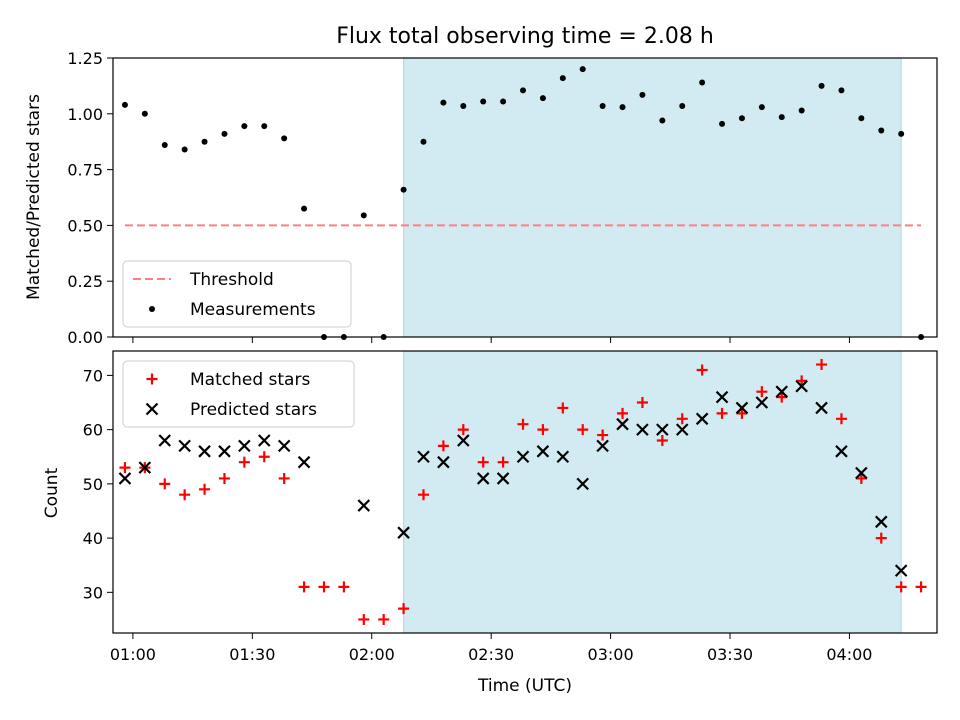 This screenshot has height=720, width=960. What do you see at coordinates (93, 538) in the screenshot?
I see `y-tick-label-bottom: 40` at bounding box center [93, 538].